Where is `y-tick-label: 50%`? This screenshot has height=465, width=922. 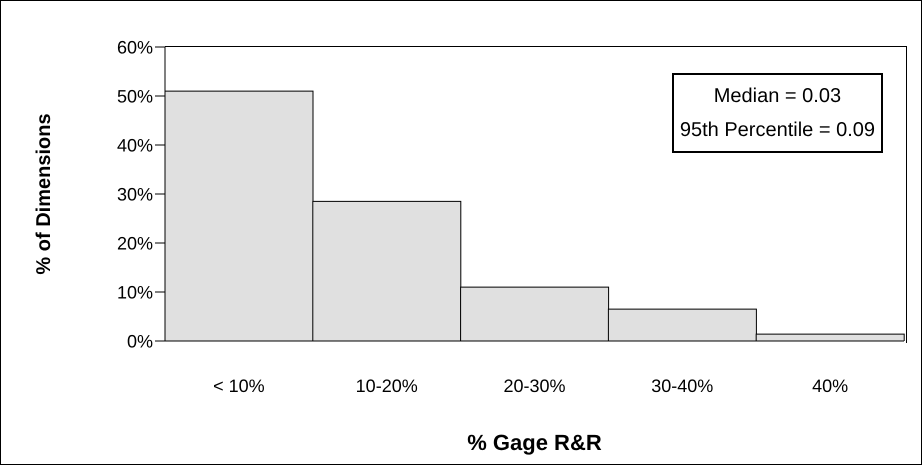 y-tick-label: 50% is located at coordinates (134, 96).